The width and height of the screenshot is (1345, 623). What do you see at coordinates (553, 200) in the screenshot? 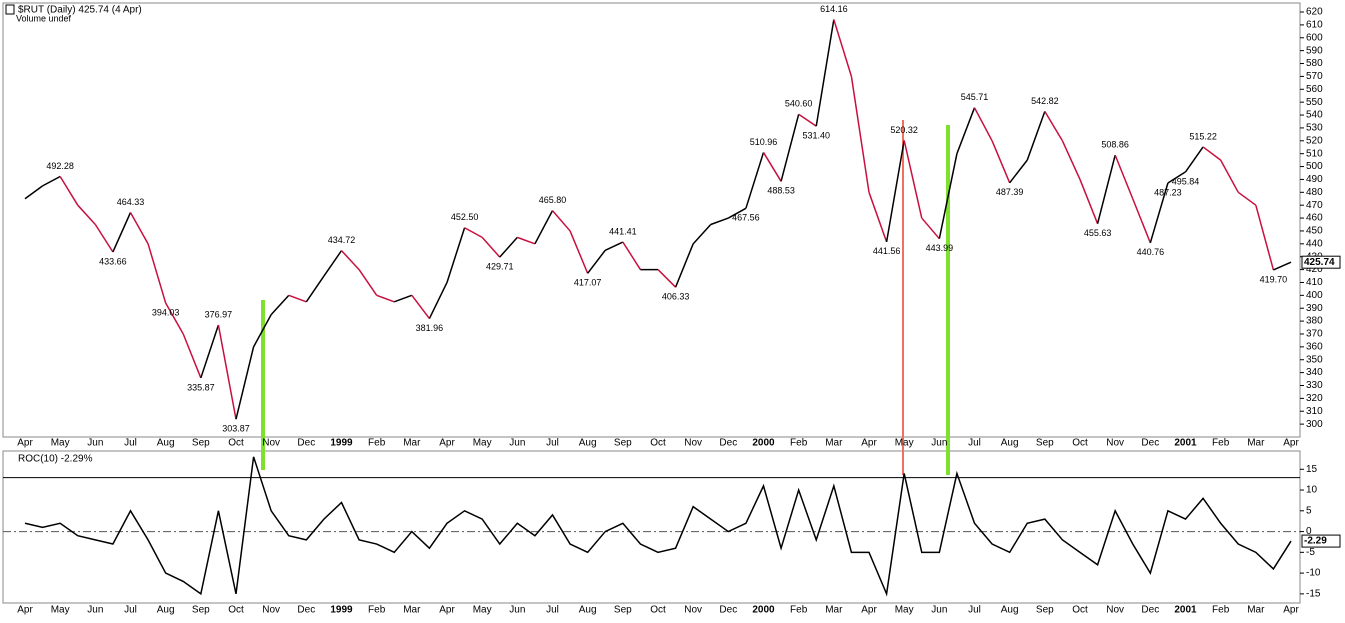
I see `value-label: 465.80` at bounding box center [553, 200].